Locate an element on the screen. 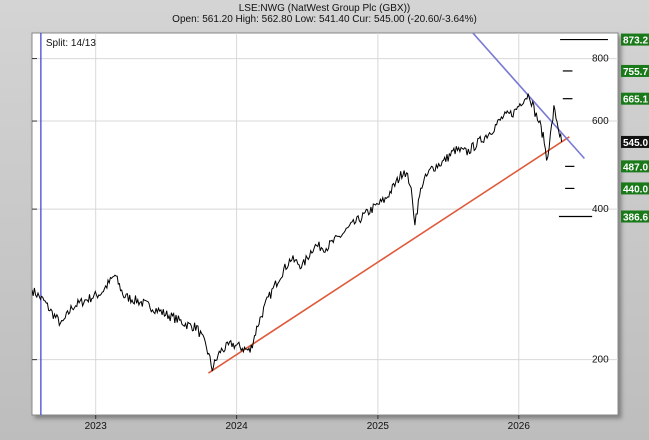  price-tag-label: 665.1 is located at coordinates (635, 100).